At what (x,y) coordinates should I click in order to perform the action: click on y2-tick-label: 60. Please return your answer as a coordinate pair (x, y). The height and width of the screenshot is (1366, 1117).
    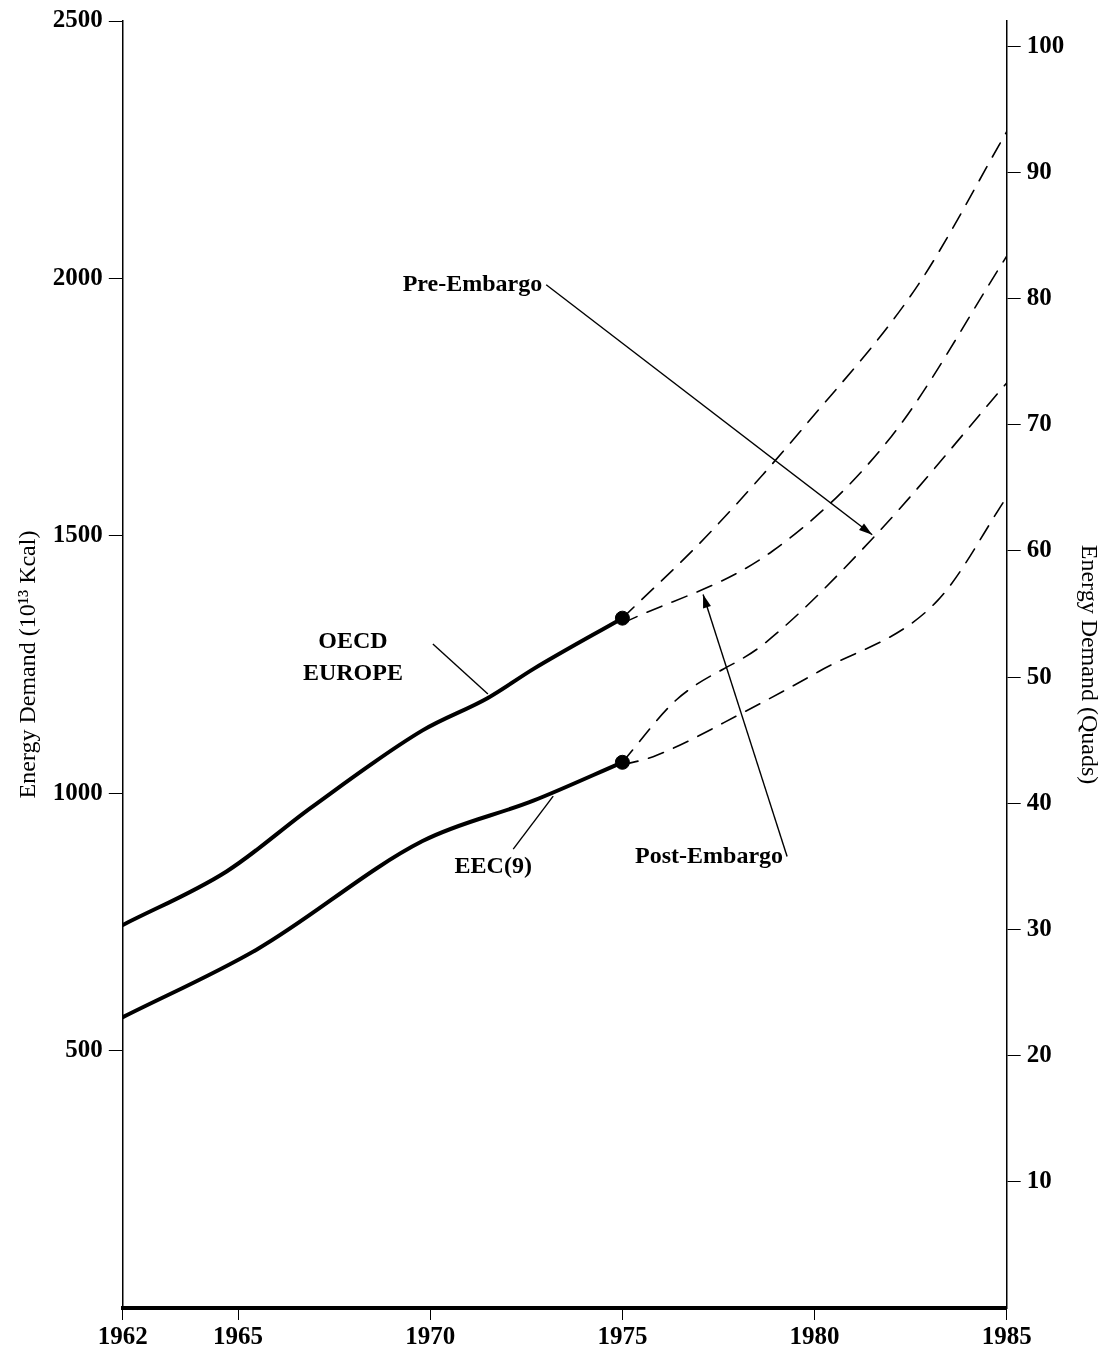
    Looking at the image, I should click on (1039, 549).